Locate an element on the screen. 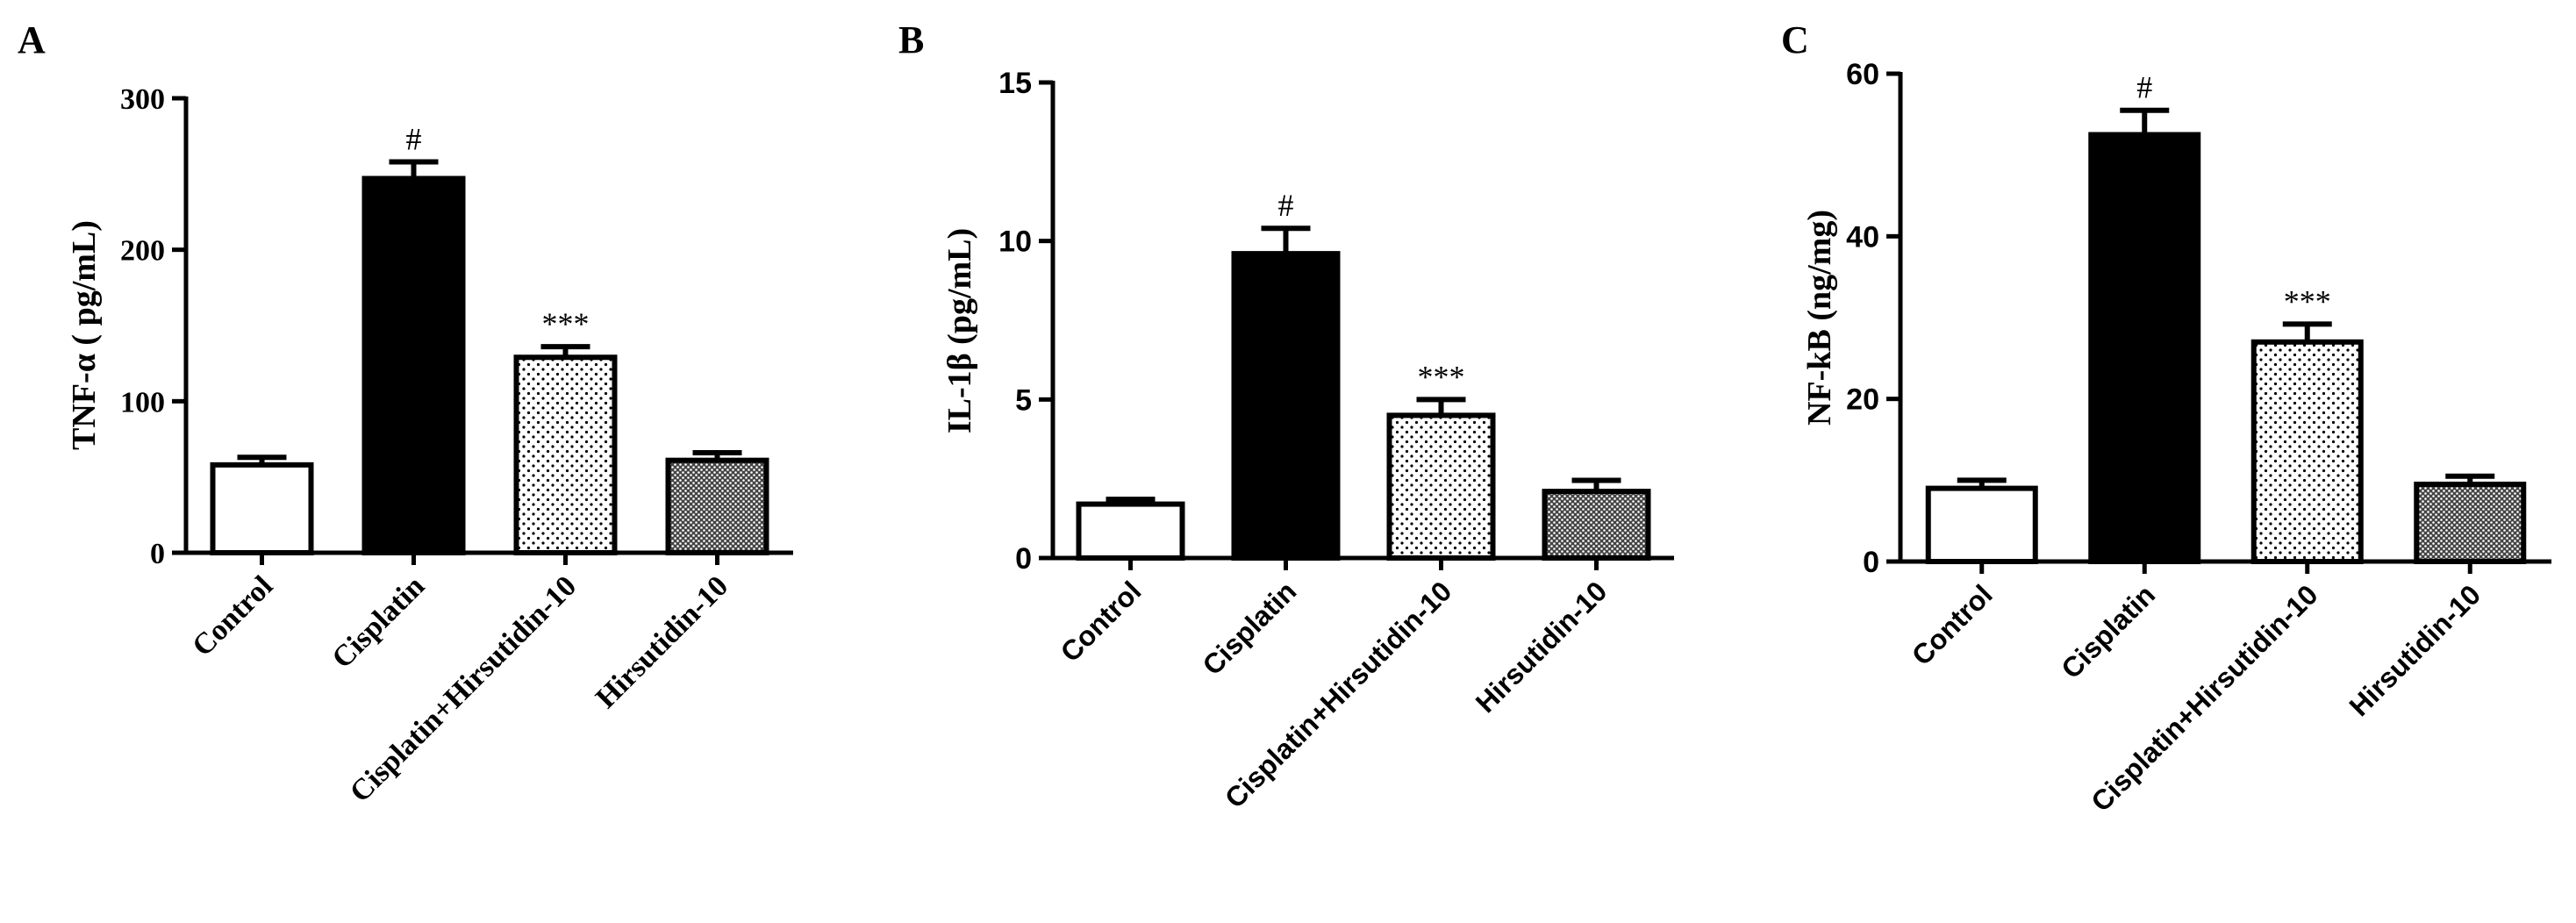  y-tick-label: 10 is located at coordinates (1015, 242).